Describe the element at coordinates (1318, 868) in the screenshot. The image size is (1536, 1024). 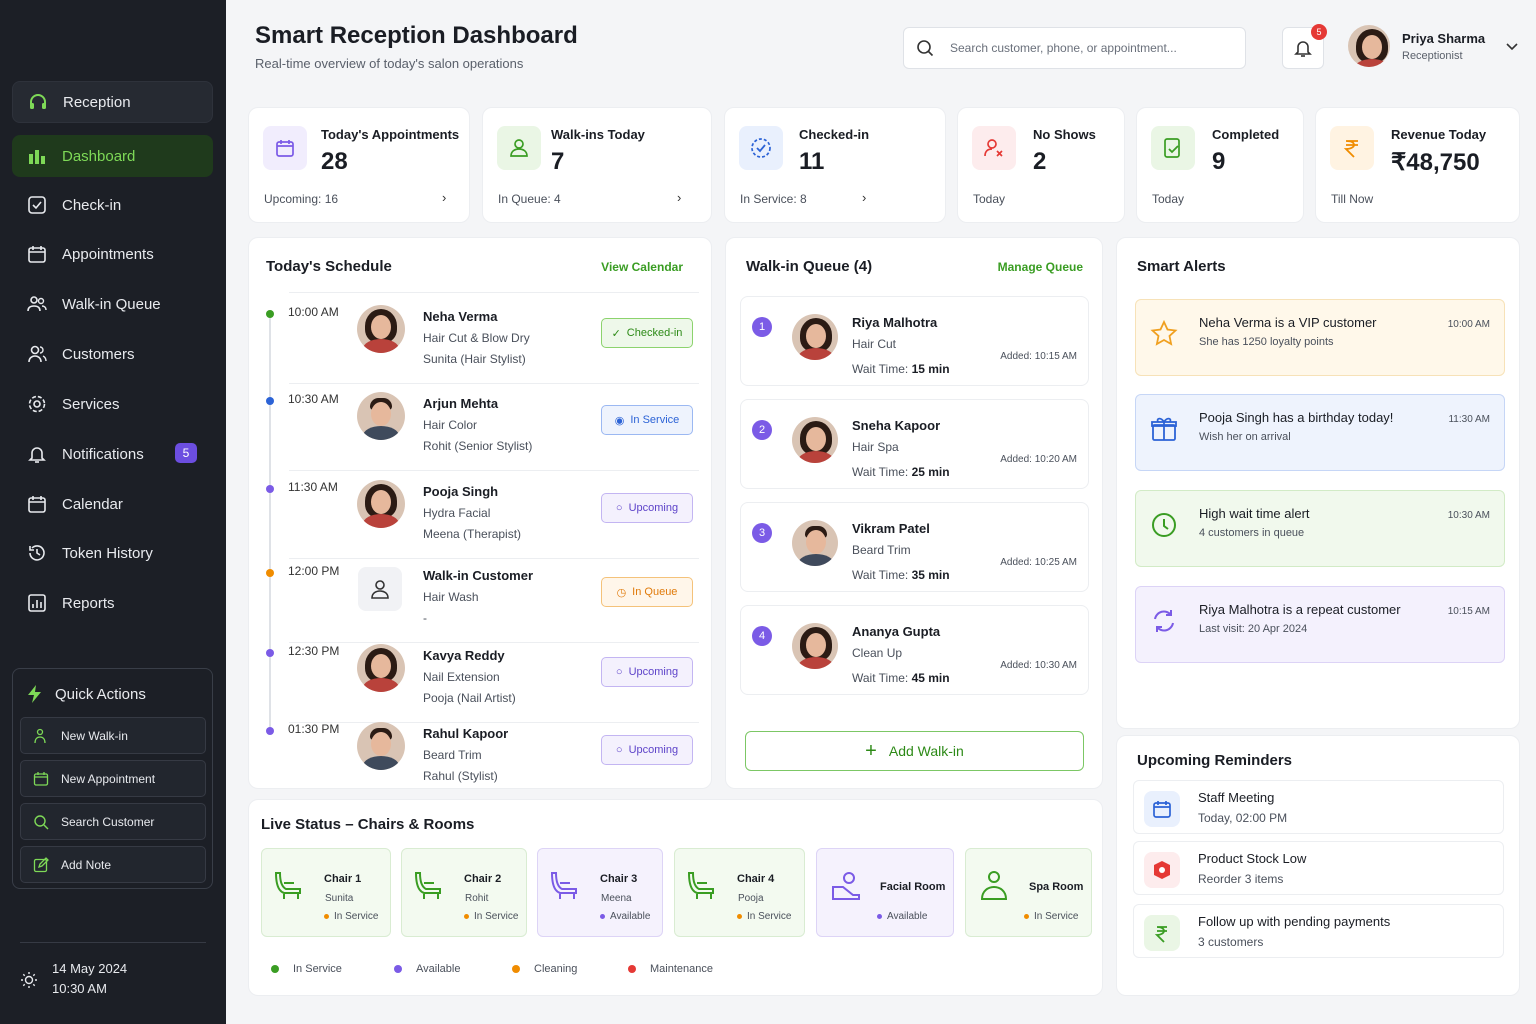
I see `reminder-item: Product Stock Low Reorder 3 items` at that location.